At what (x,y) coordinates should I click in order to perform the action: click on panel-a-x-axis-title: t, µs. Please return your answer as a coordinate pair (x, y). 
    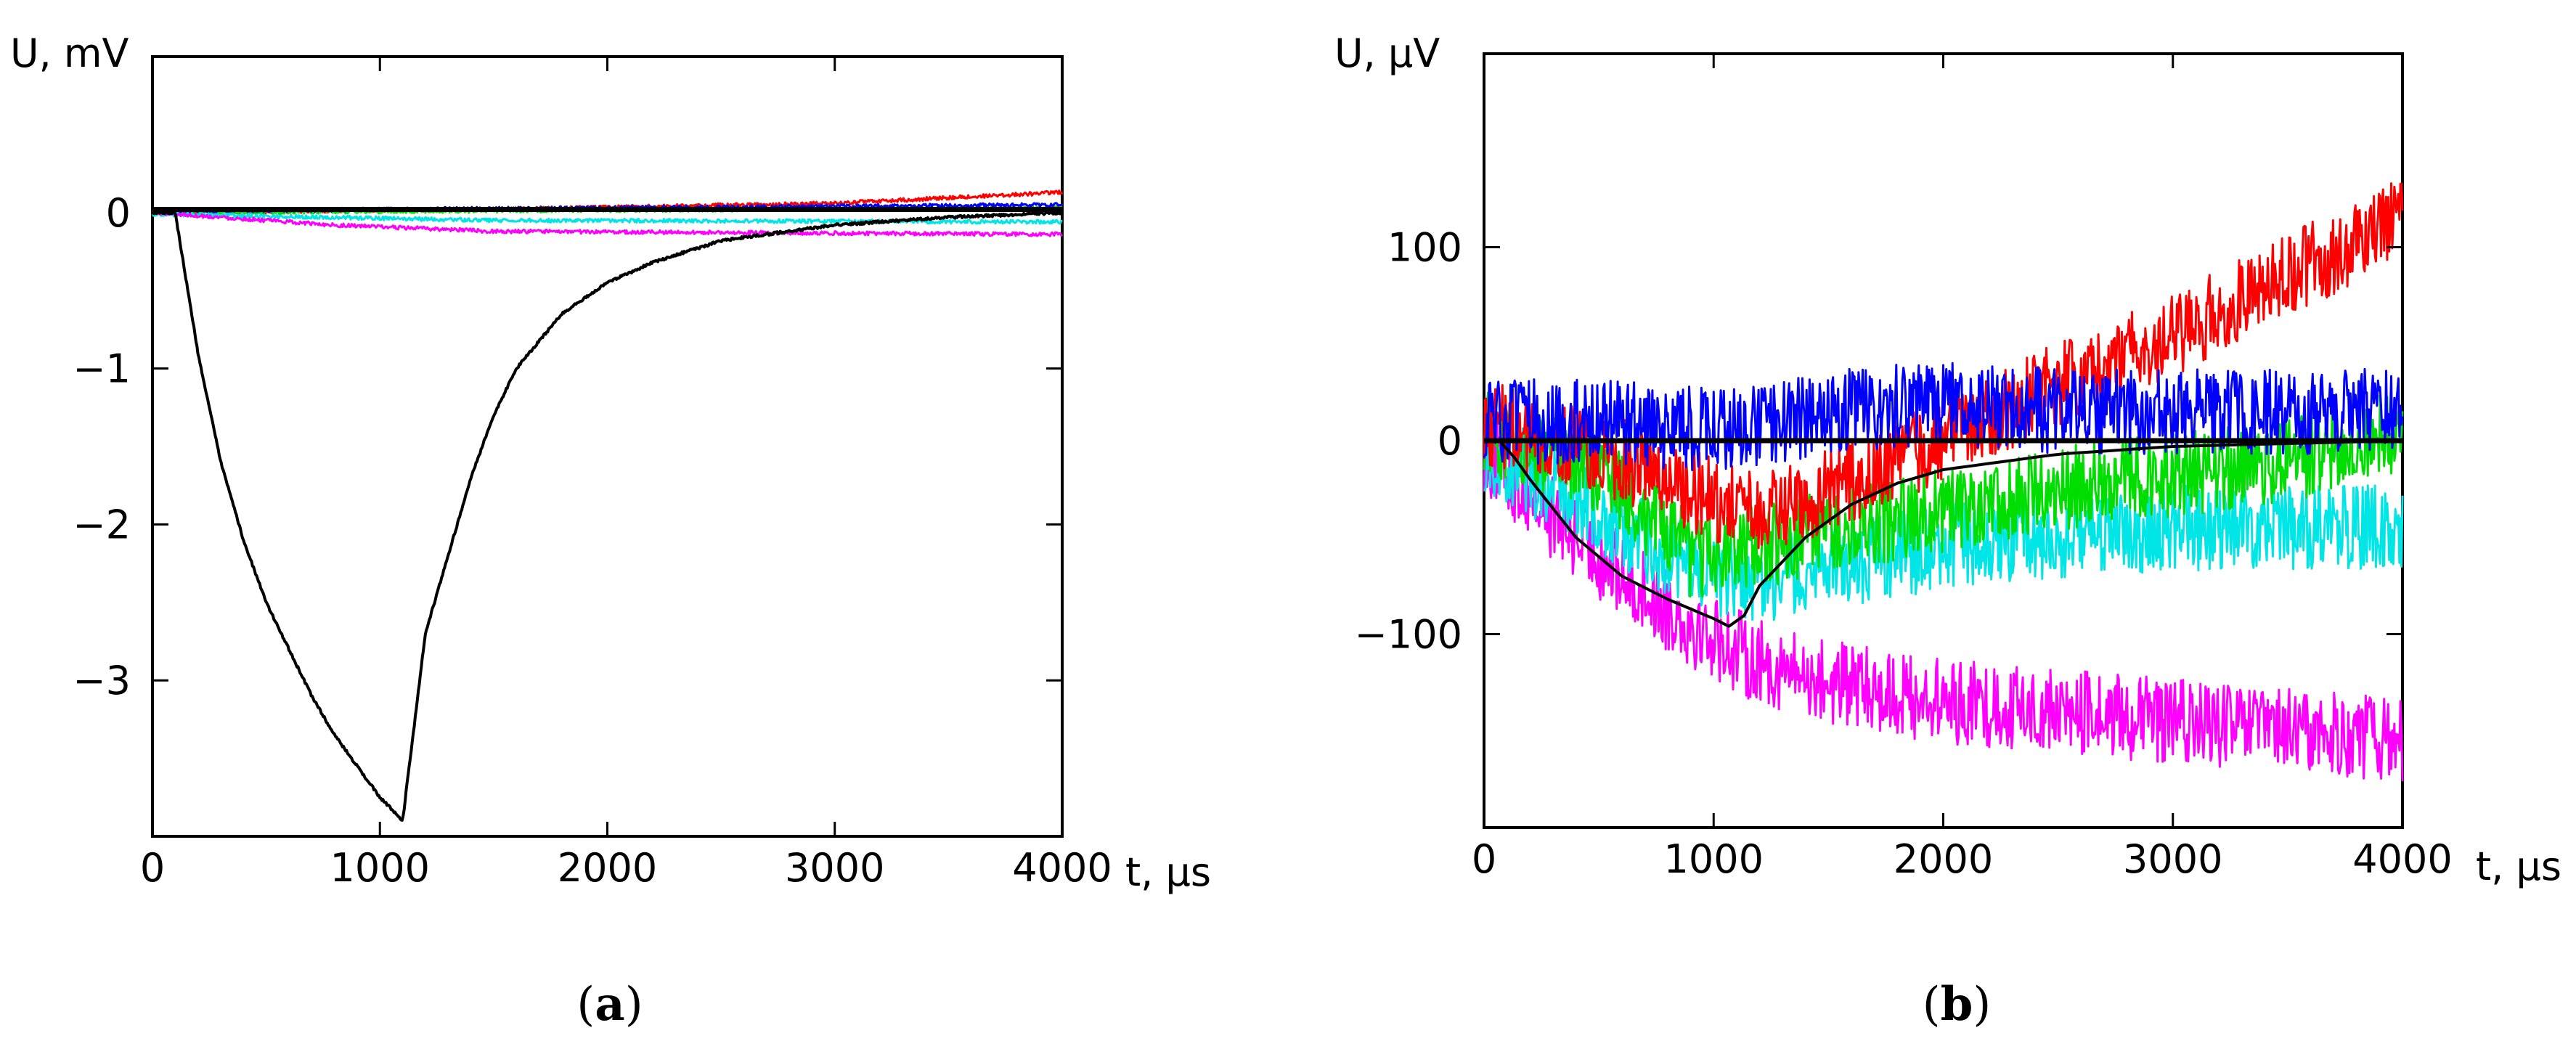
    Looking at the image, I should click on (1168, 872).